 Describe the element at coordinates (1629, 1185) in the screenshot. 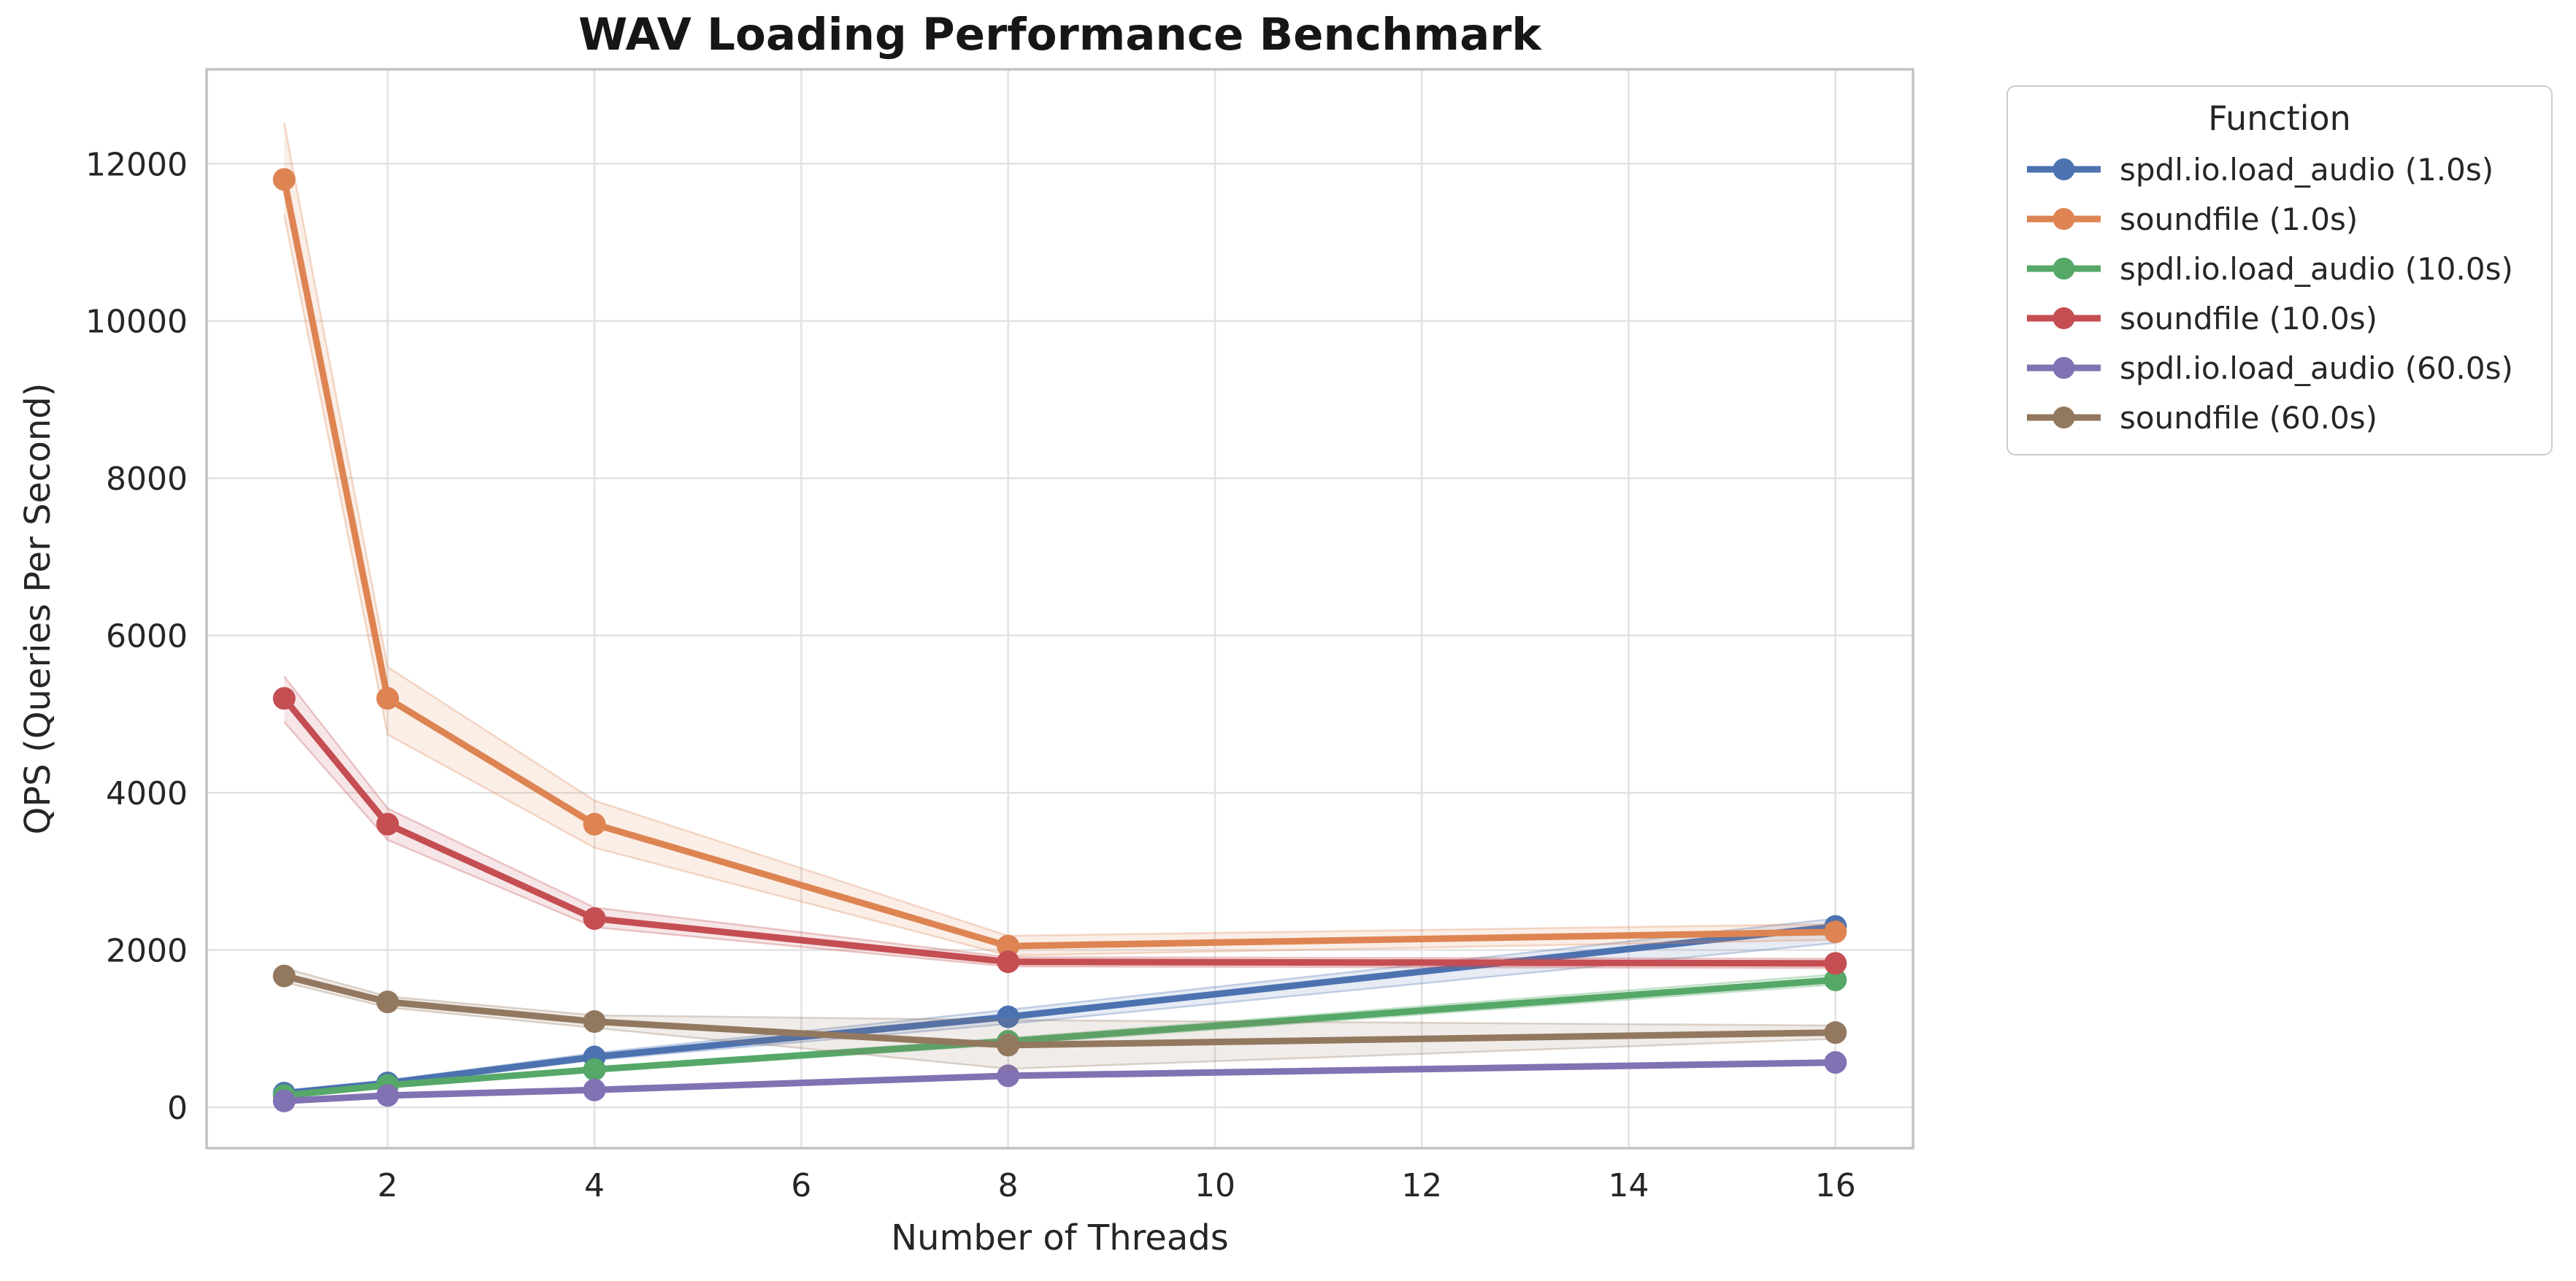

I see `x-tick-label: 14` at that location.